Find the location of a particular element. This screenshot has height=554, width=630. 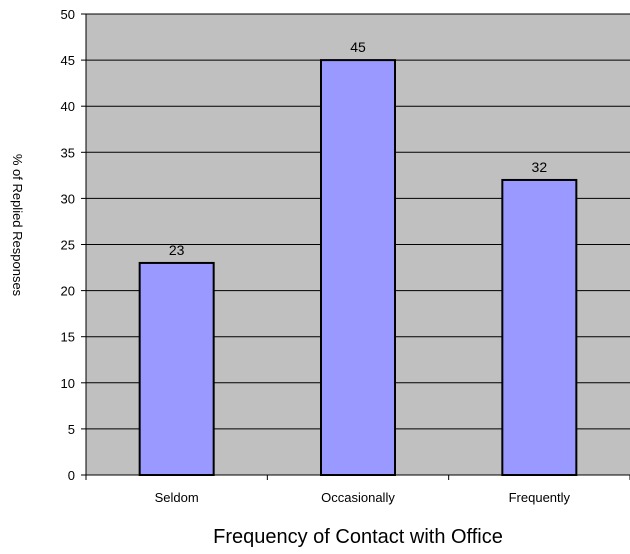

y-tick-label: 15 is located at coordinates (68, 337).